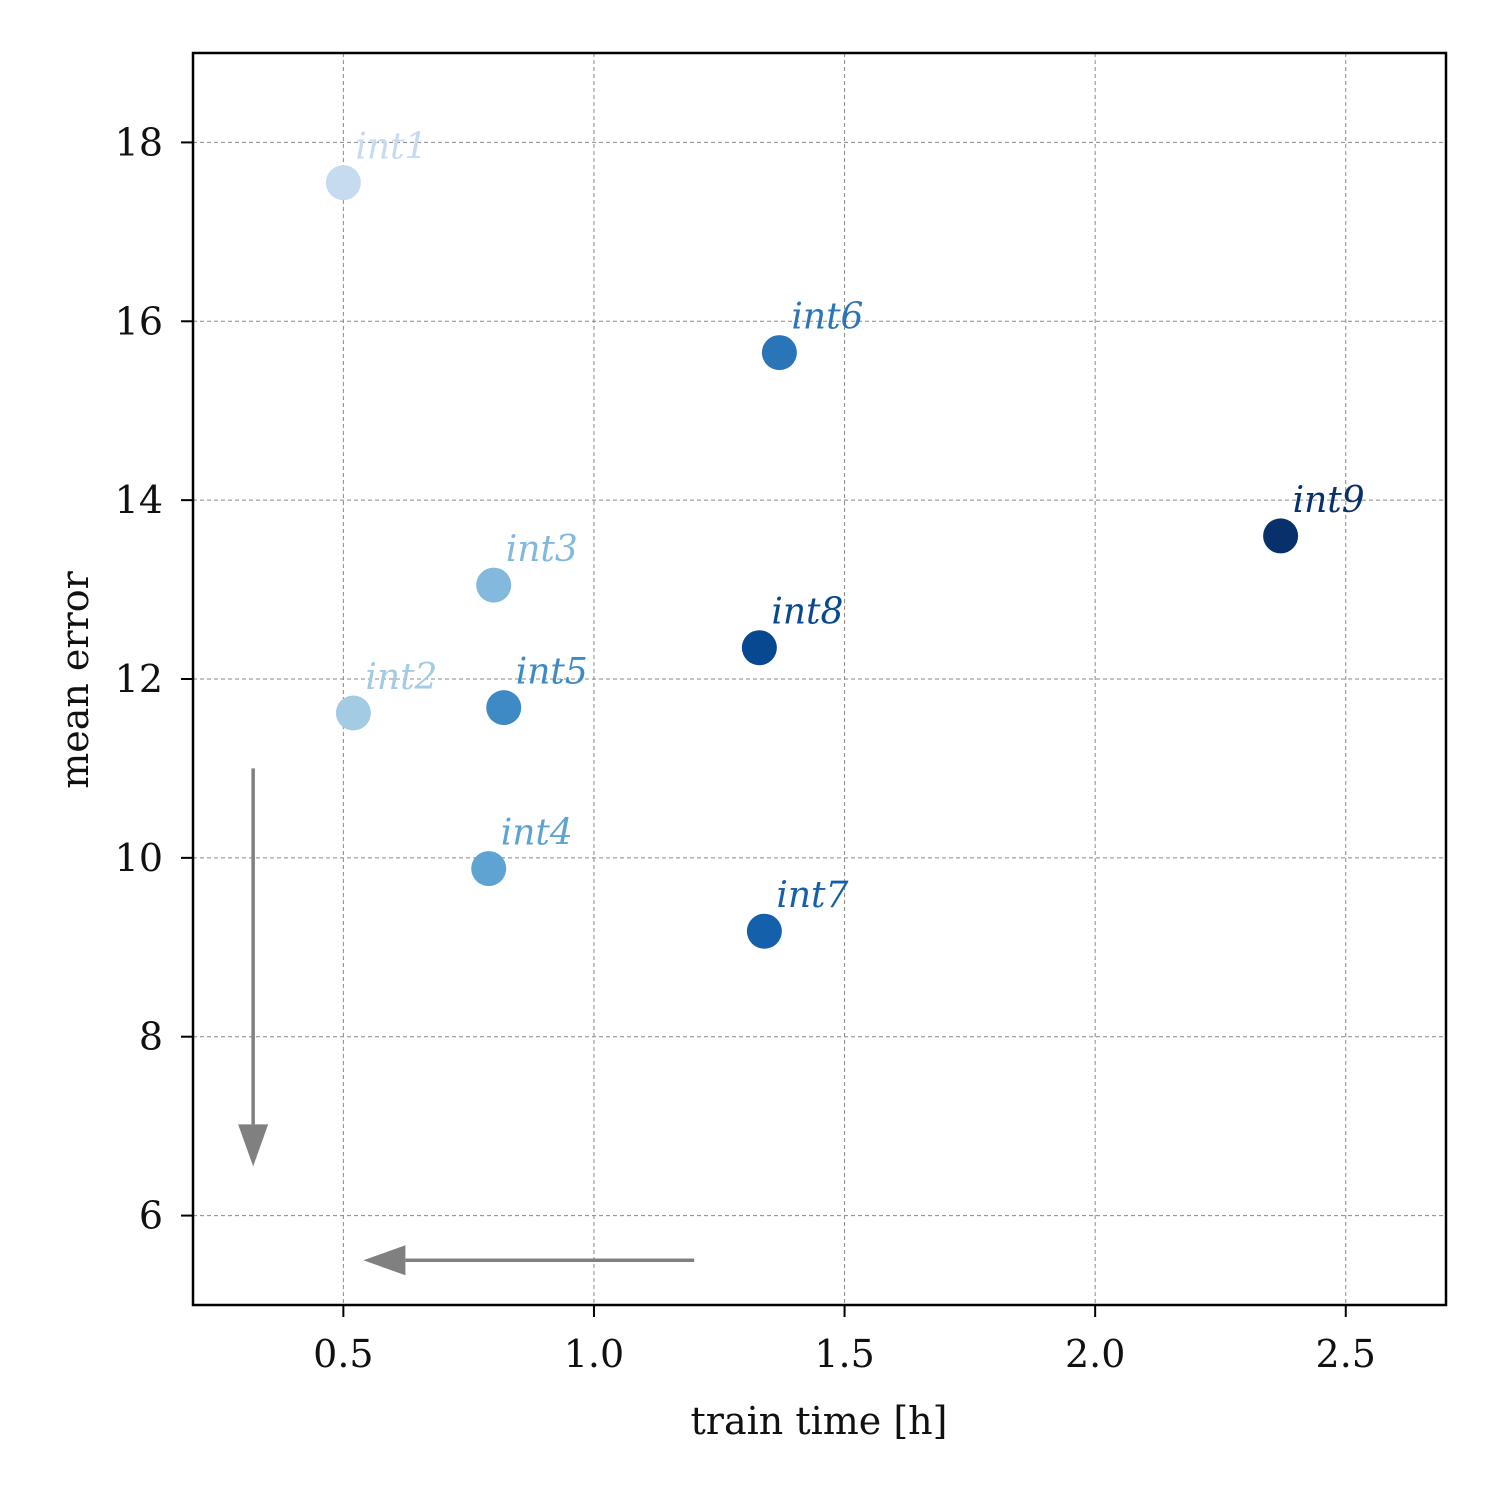  I want to click on x-tick-label: 1.0, so click(594, 1354).